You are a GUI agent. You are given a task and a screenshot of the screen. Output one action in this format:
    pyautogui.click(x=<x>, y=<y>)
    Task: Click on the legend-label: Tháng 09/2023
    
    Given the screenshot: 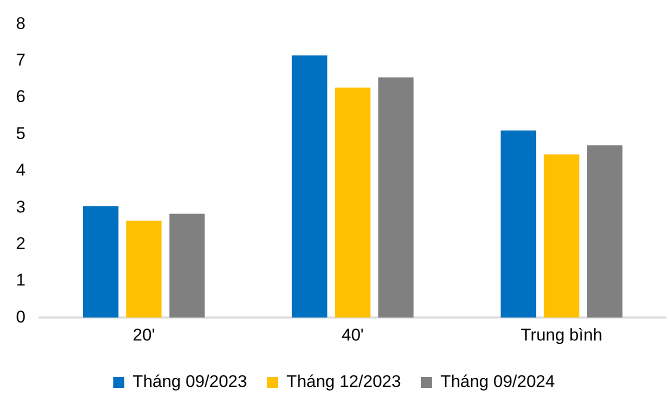 What is the action you would take?
    pyautogui.click(x=190, y=382)
    